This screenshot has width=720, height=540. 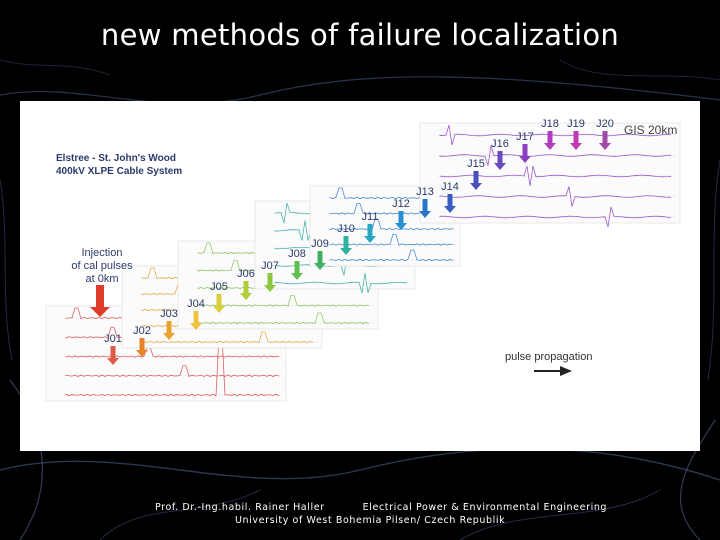 I want to click on pulse-propagation-label: pulse propagation, so click(x=548, y=357).